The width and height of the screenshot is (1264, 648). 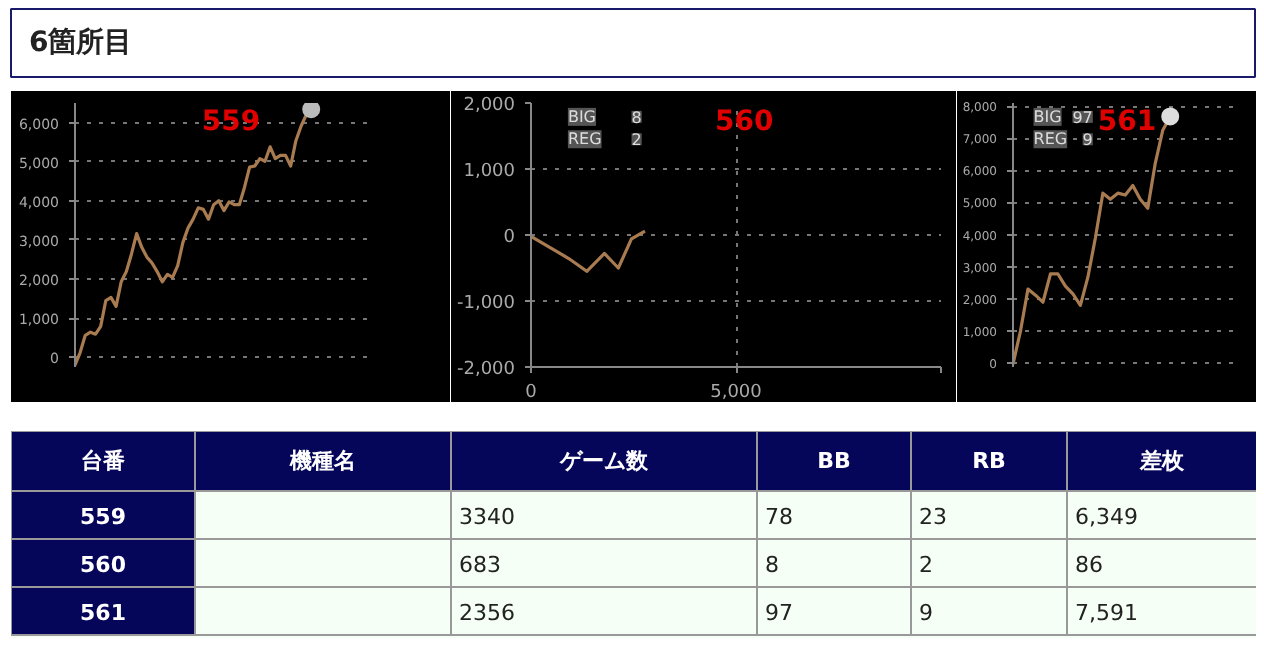 I want to click on y-tick-label: 1,000, so click(x=489, y=172).